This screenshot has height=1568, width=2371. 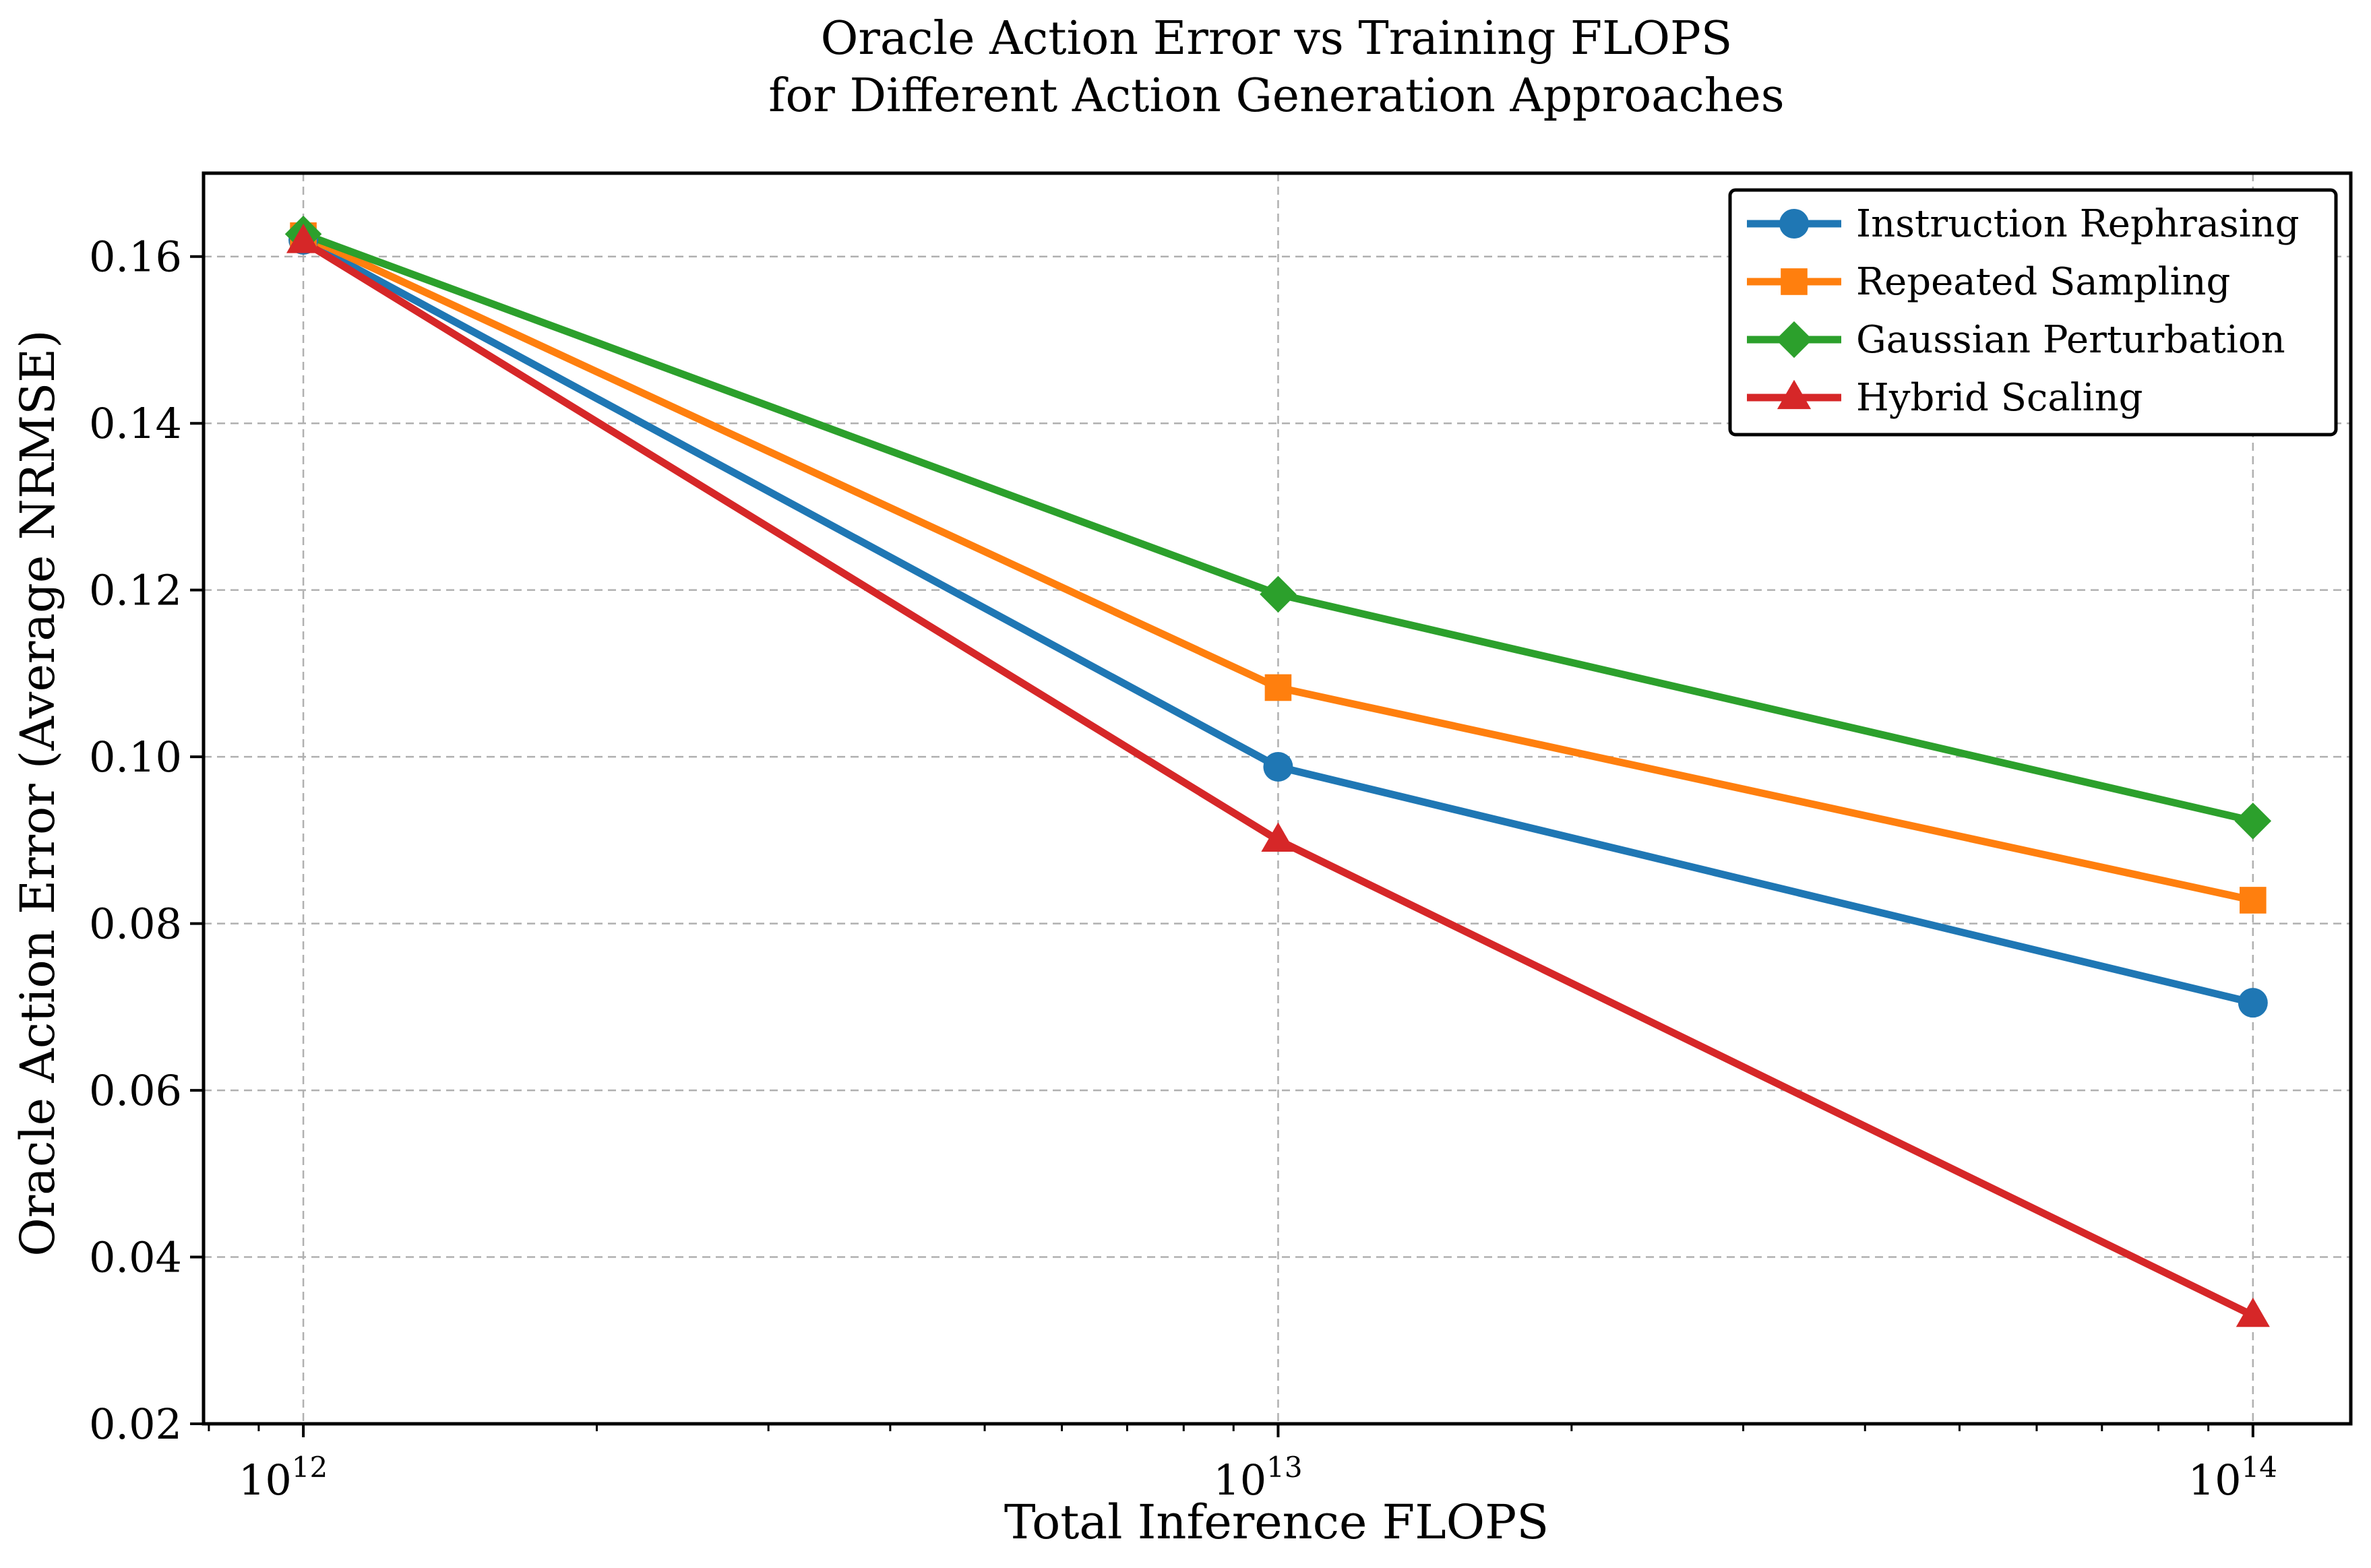 I want to click on chart-title-line-1: Oracle Action Error vs Training FLOPS, so click(x=1277, y=38).